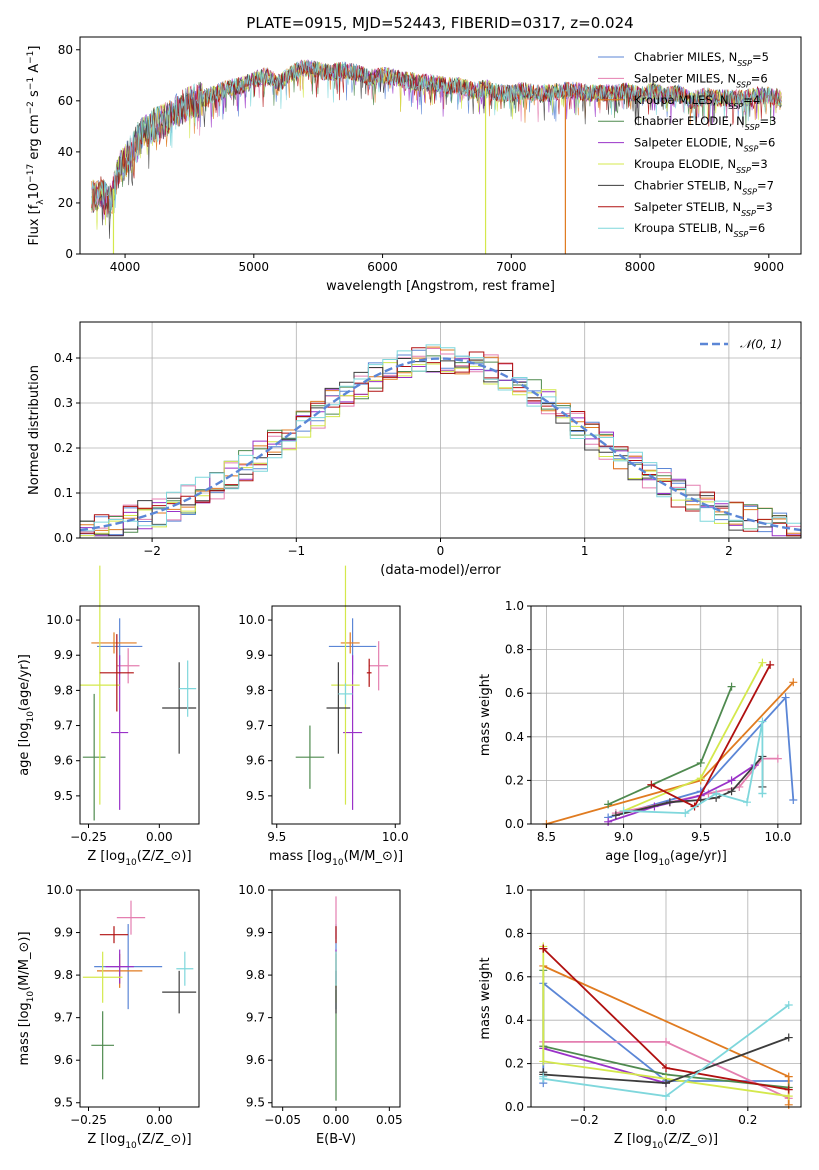 Image resolution: width=819 pixels, height=1170 pixels. I want to click on x-axis-label: mass [log10(M/M_⊙)], so click(336, 858).